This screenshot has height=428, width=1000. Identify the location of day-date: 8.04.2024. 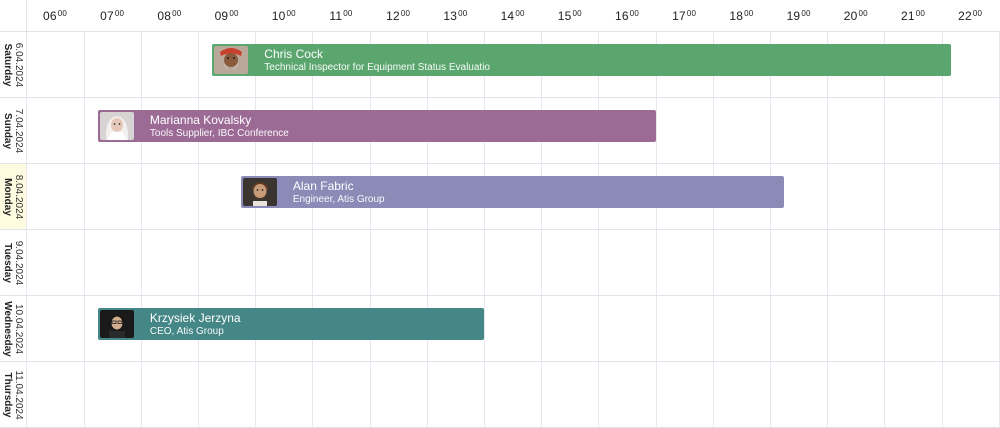
(18, 196).